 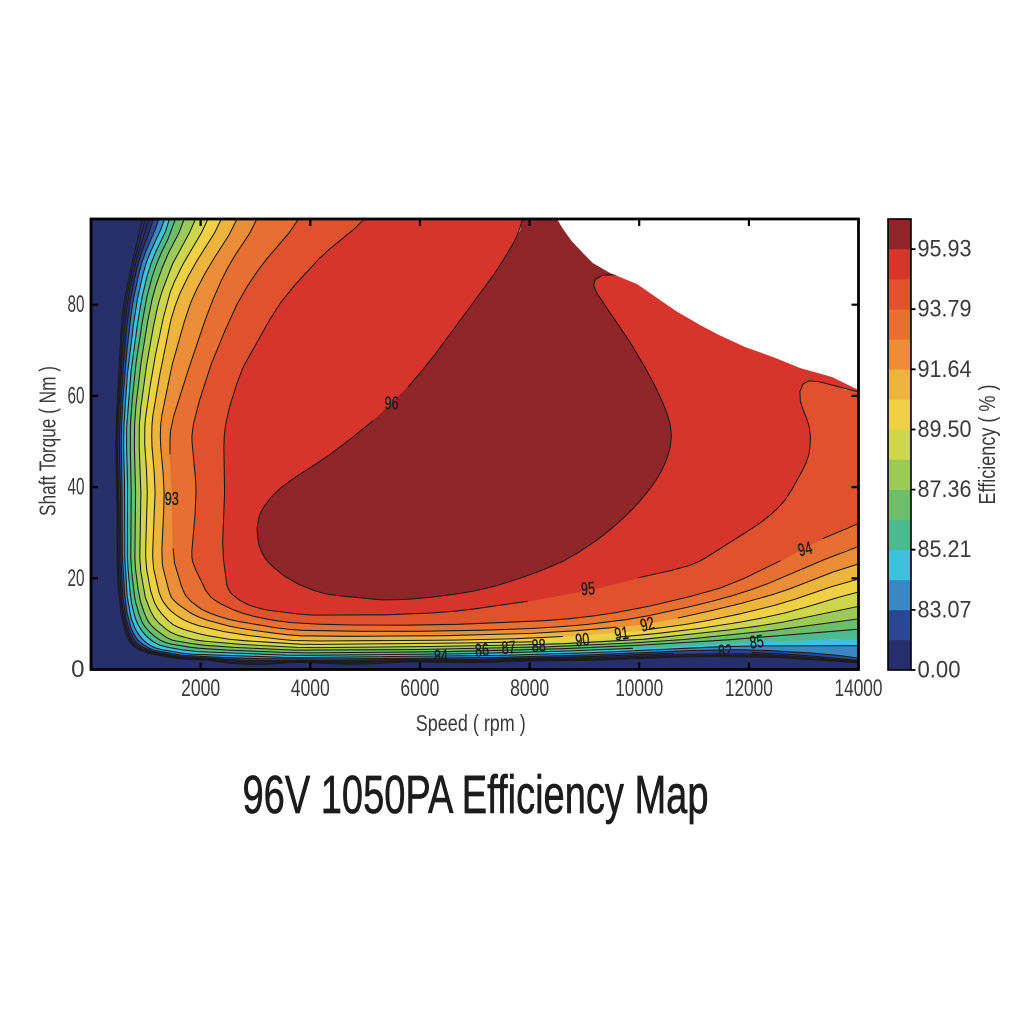 I want to click on svg-text: 84, so click(x=440, y=656).